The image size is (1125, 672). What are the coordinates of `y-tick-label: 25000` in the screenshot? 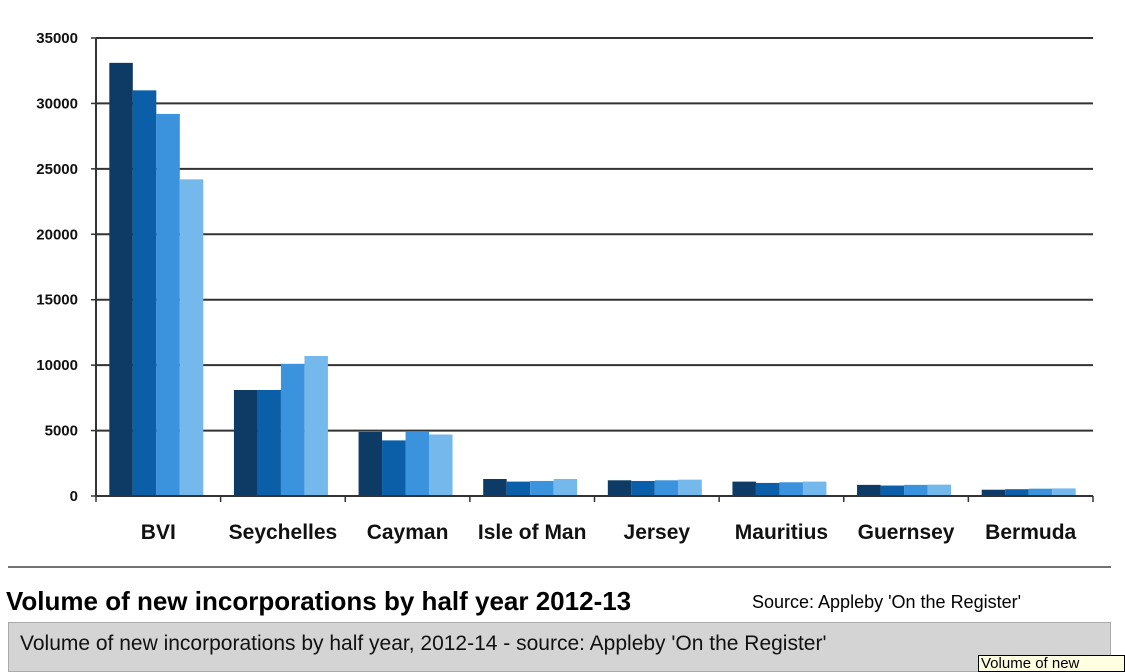 It's located at (57, 169).